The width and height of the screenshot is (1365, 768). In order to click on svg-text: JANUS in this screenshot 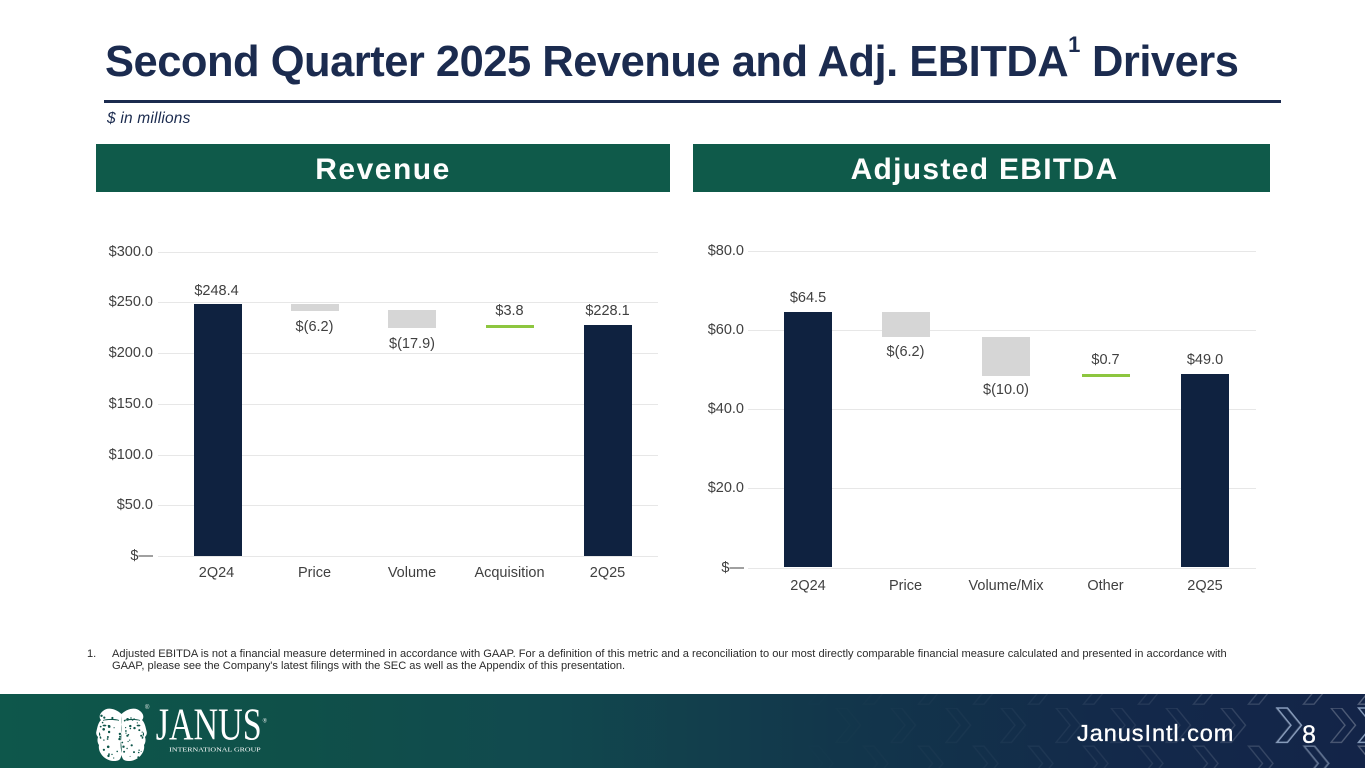, I will do `click(209, 725)`.